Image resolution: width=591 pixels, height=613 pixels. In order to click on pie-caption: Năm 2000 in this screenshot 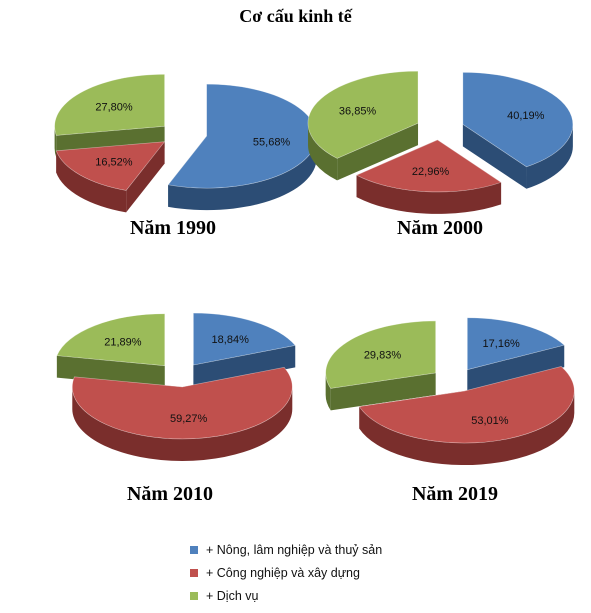, I will do `click(440, 228)`.